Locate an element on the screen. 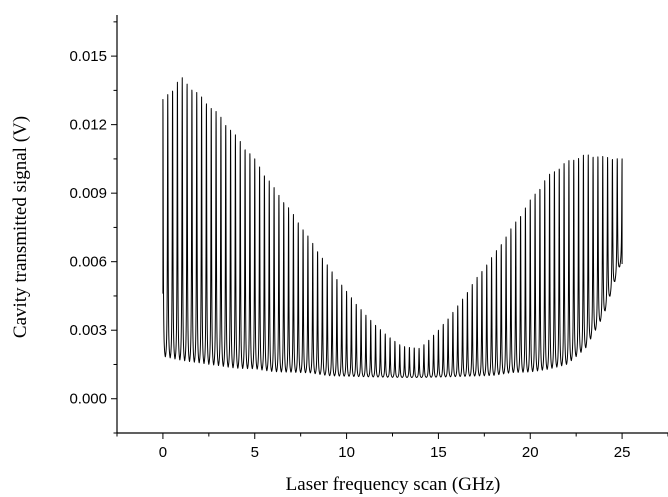  x-tick-label: 15 is located at coordinates (438, 452).